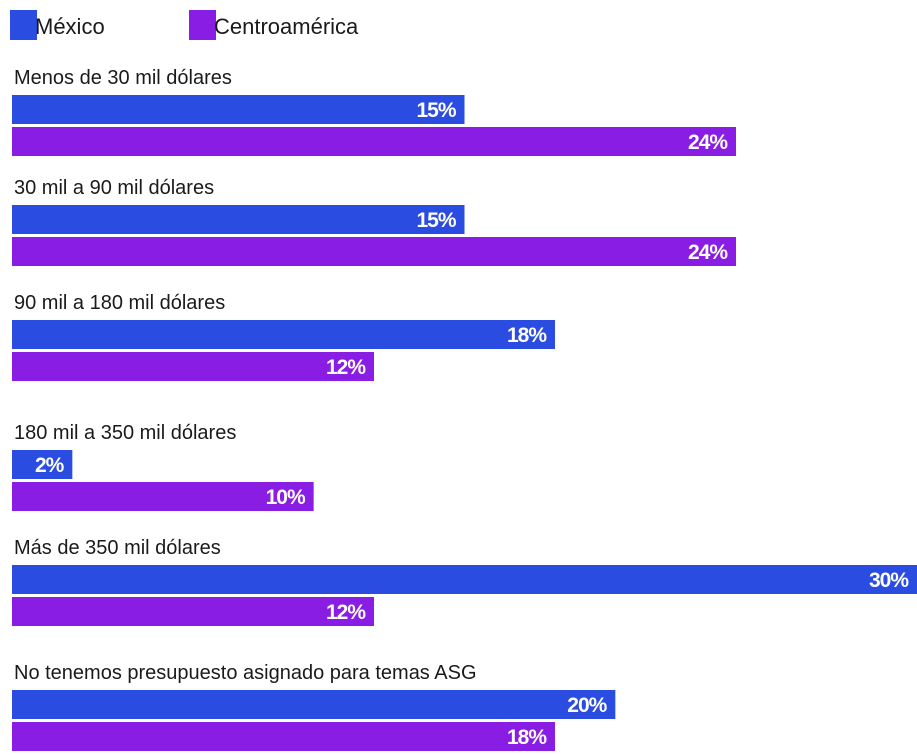 The width and height of the screenshot is (917, 755). What do you see at coordinates (163, 466) in the screenshot?
I see `category-group-180-350: 180 mil a 350 mil dólares 2% 10%` at bounding box center [163, 466].